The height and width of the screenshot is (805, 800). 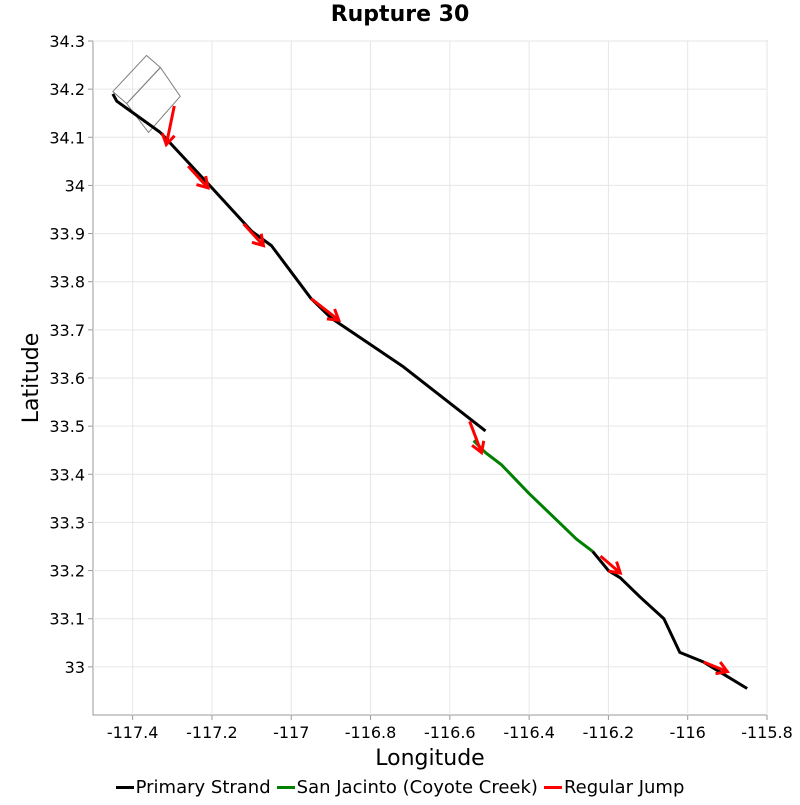 What do you see at coordinates (75, 667) in the screenshot?
I see `y-tick-label: 33` at bounding box center [75, 667].